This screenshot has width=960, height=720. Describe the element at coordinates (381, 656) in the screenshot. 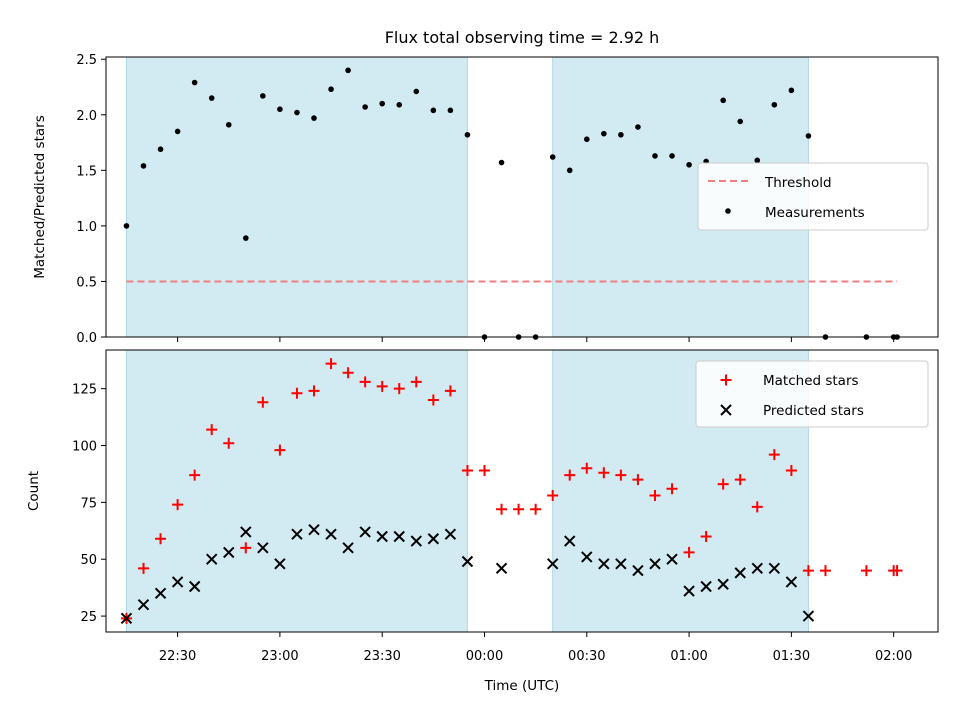

I see `x-tick-label: 23:30` at that location.